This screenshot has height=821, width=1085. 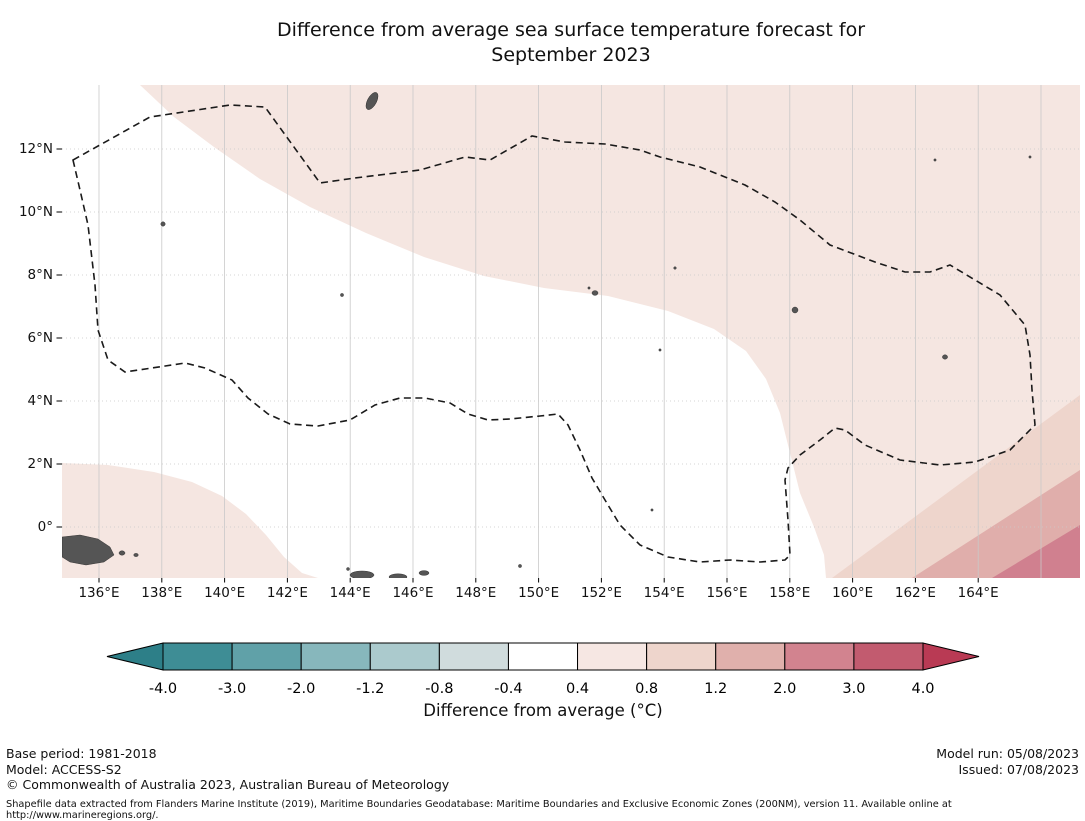 What do you see at coordinates (372, 101) in the screenshot?
I see `island-guam` at bounding box center [372, 101].